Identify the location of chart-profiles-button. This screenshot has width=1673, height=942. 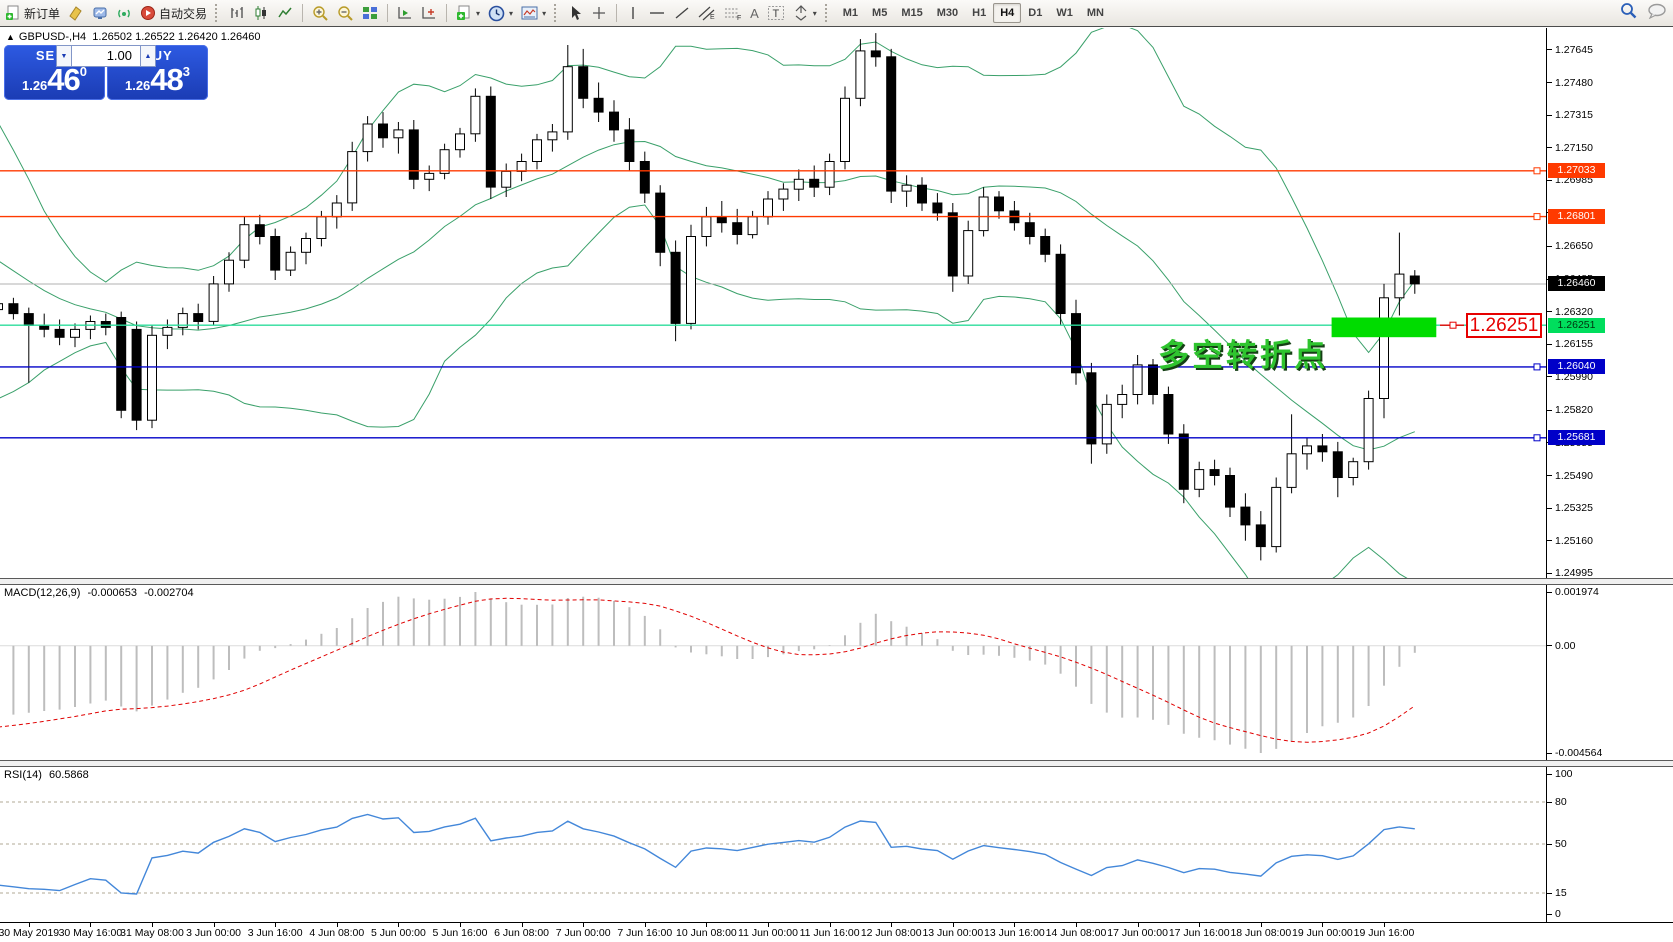
(76, 13).